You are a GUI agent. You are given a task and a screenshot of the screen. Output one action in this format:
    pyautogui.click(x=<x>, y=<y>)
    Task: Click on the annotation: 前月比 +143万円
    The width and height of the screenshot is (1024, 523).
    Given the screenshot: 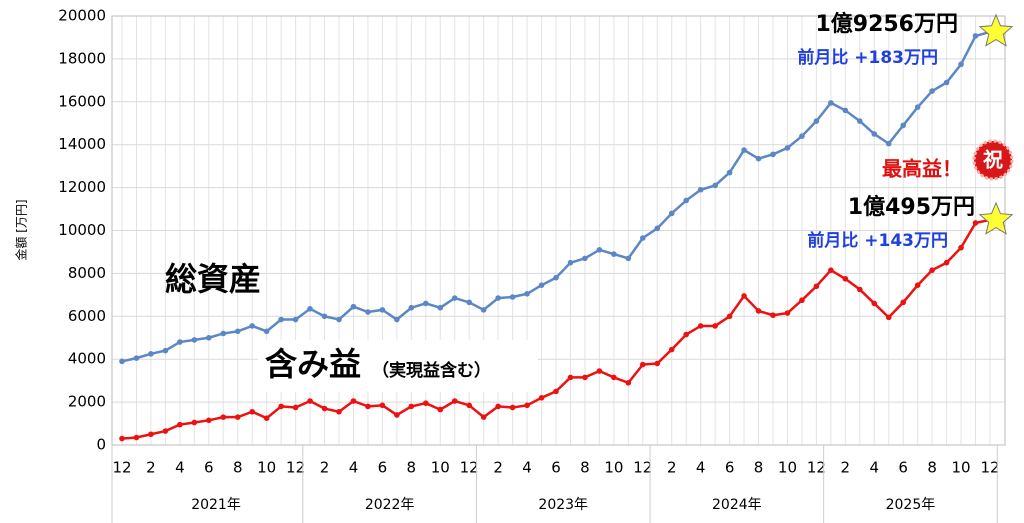 What is the action you would take?
    pyautogui.click(x=877, y=240)
    